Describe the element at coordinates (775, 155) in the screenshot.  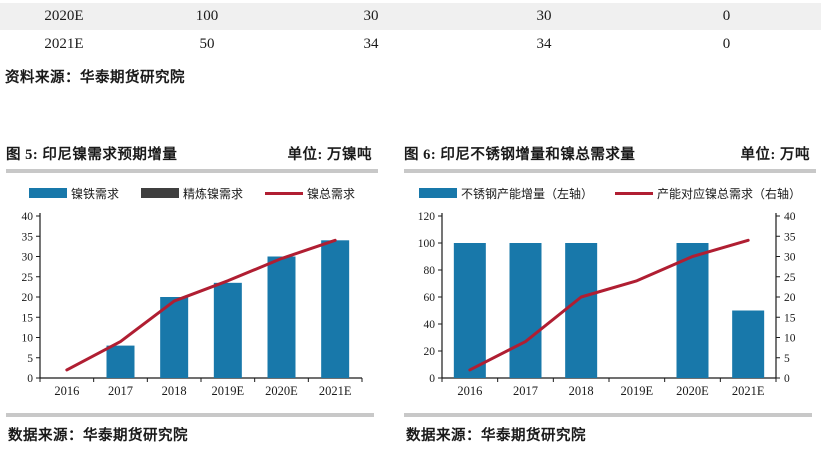
I see `figure6-unit: 单位: 万吨` at that location.